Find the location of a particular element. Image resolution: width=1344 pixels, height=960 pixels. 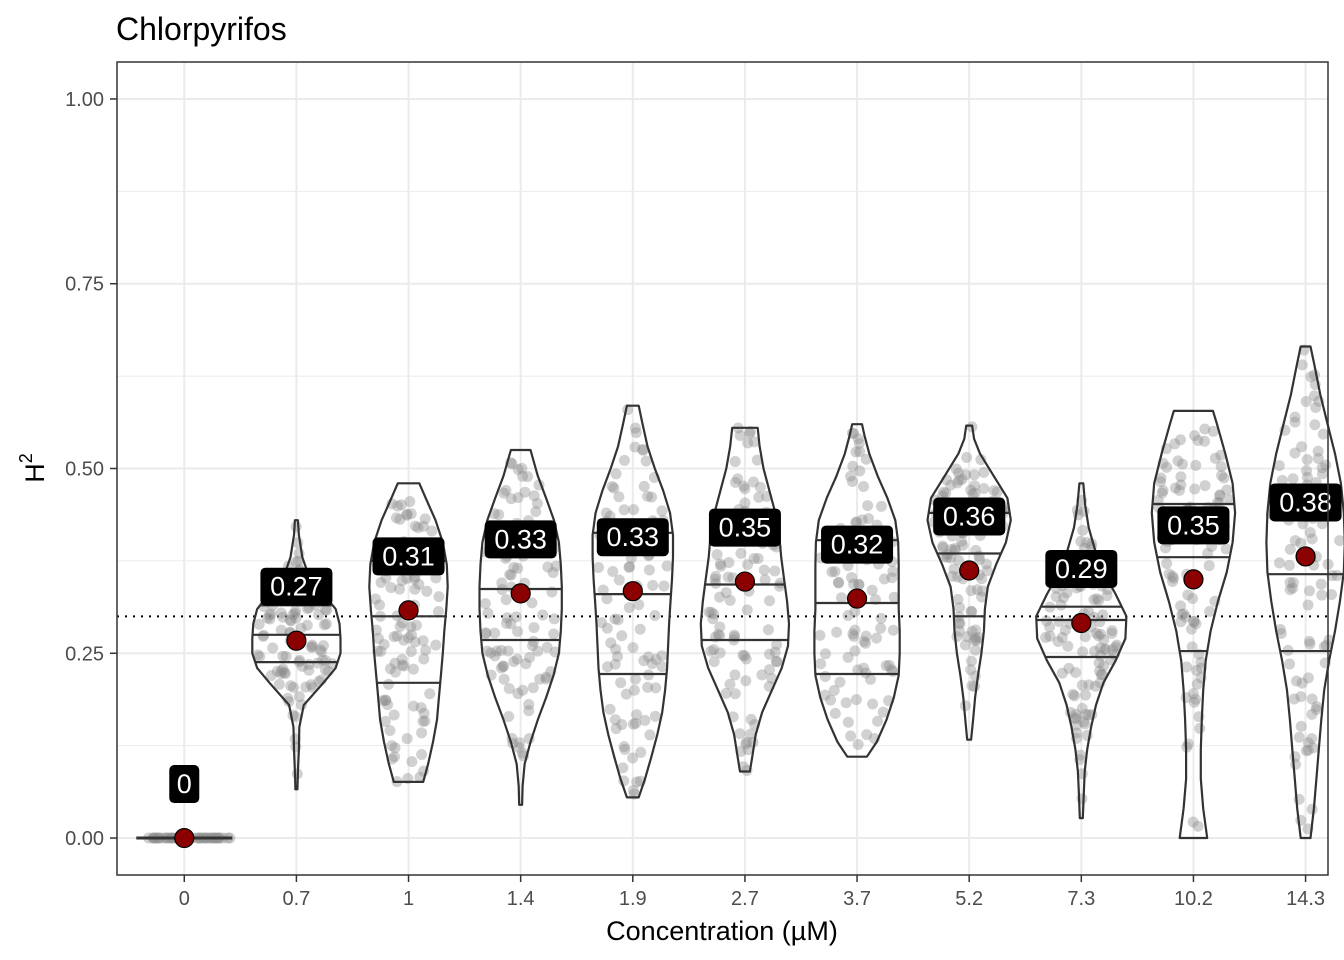

mean-label-box is located at coordinates (296, 586).